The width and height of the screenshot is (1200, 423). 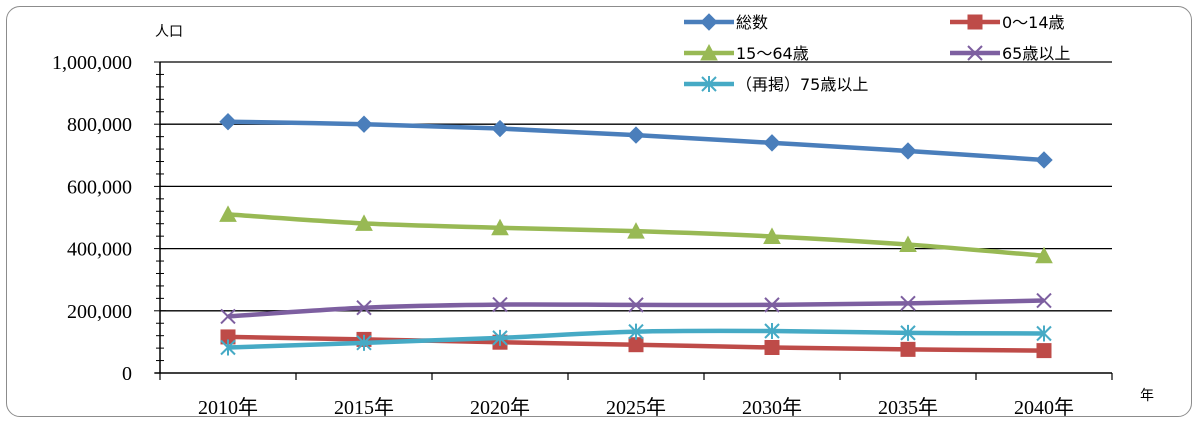 What do you see at coordinates (99, 312) in the screenshot?
I see `y-tick-label: 200,000` at bounding box center [99, 312].